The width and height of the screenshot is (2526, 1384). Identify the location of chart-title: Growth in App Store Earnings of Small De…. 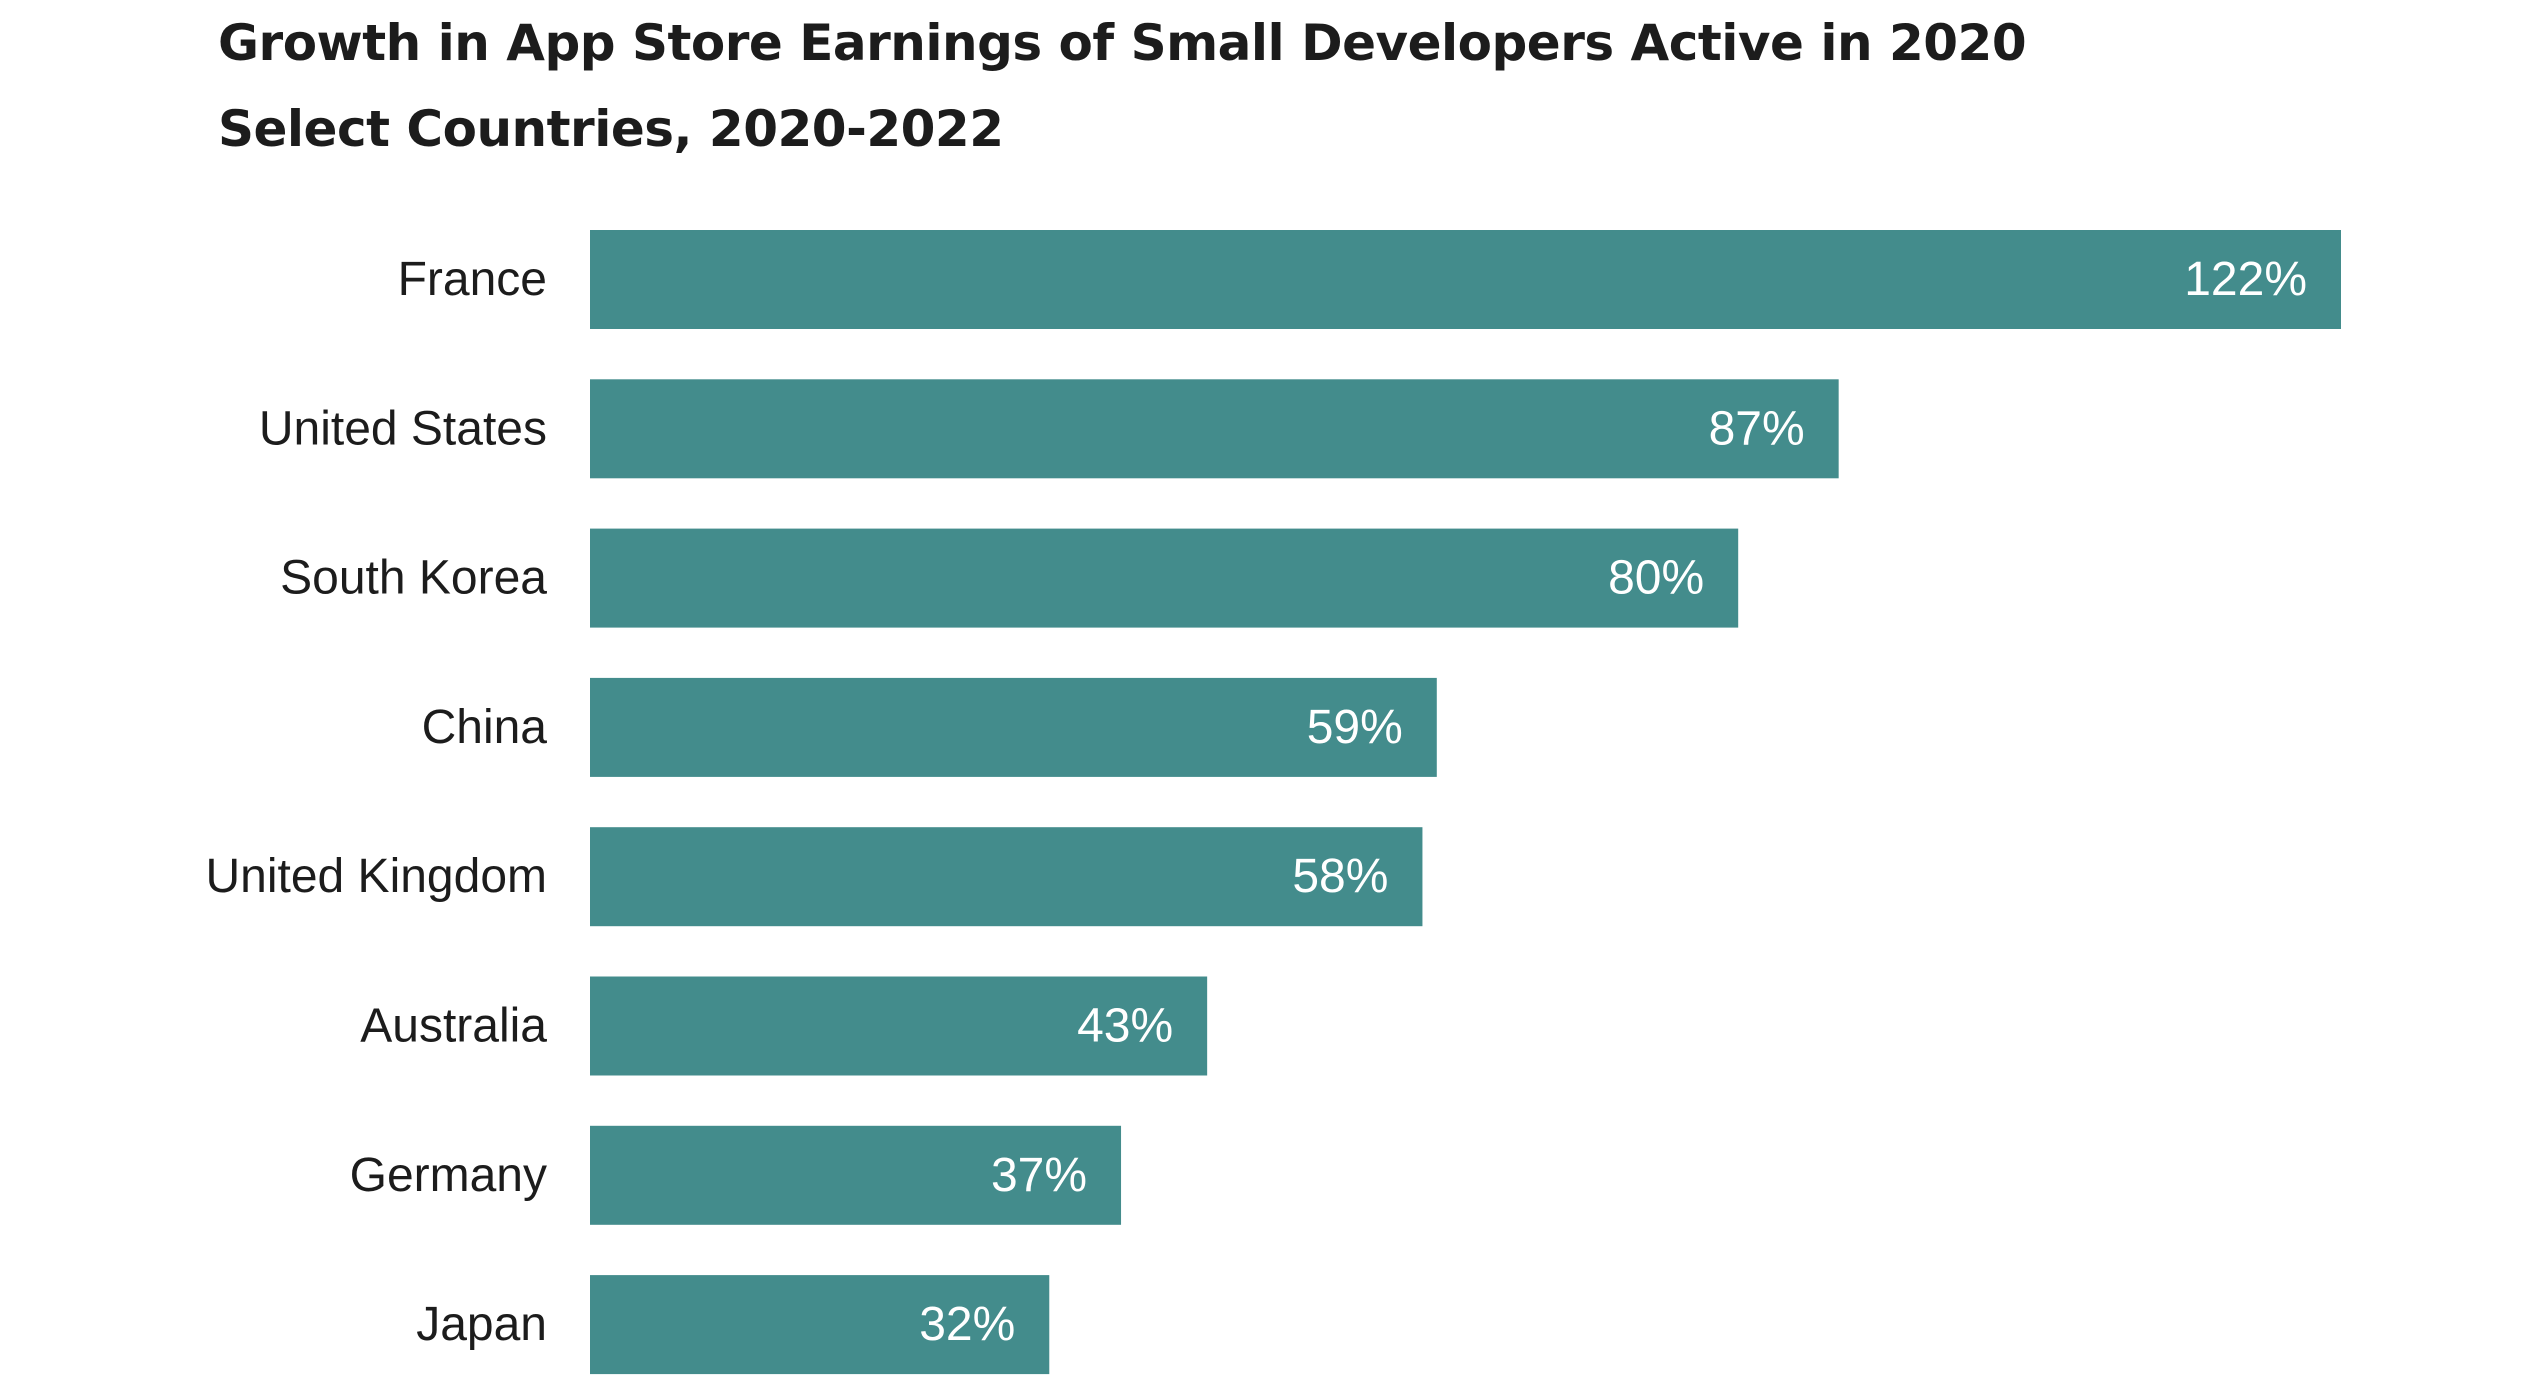
(1122, 43).